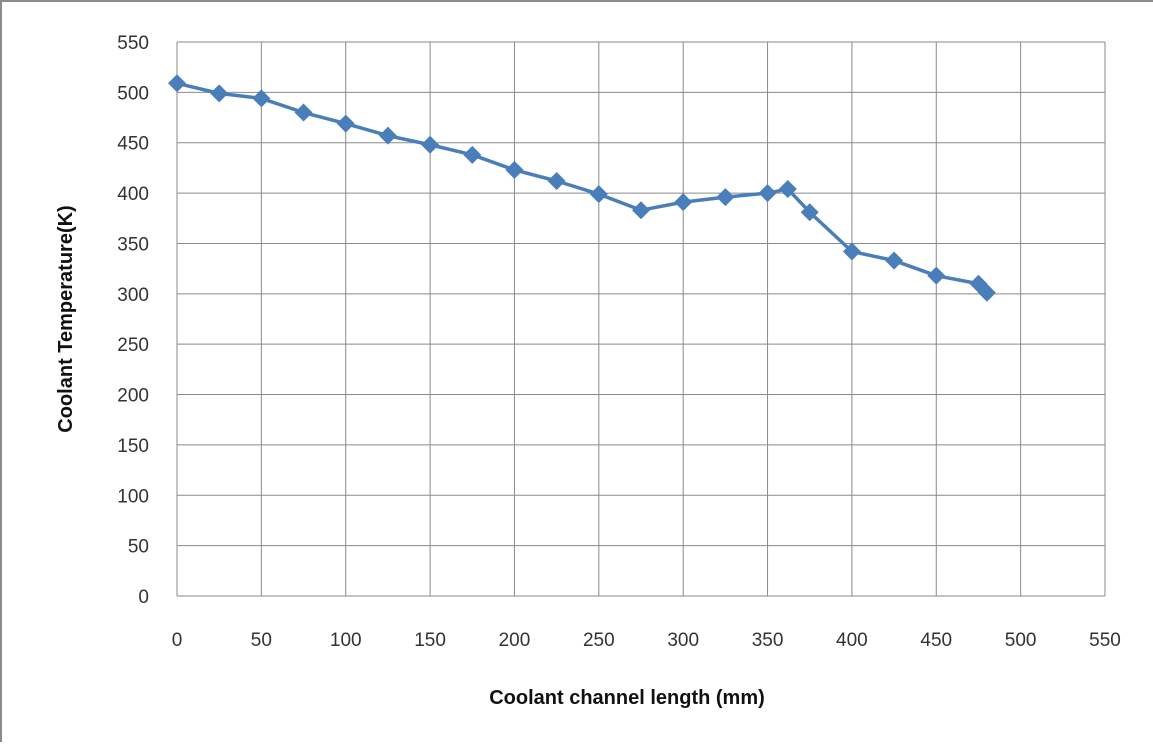 The height and width of the screenshot is (744, 1153). What do you see at coordinates (133, 496) in the screenshot?
I see `y-tick-label: 100` at bounding box center [133, 496].